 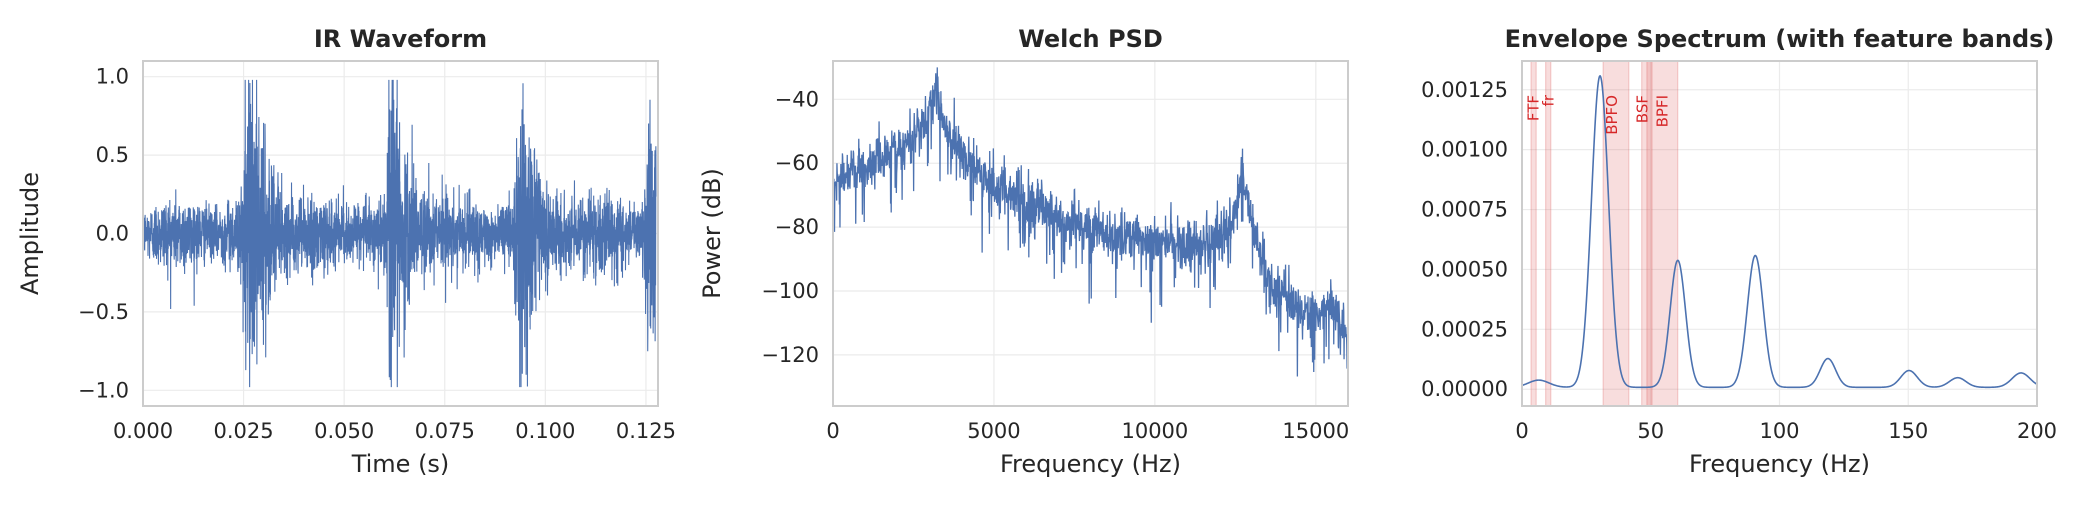 What do you see at coordinates (143, 431) in the screenshot?
I see `x-tick-label: 0.000` at bounding box center [143, 431].